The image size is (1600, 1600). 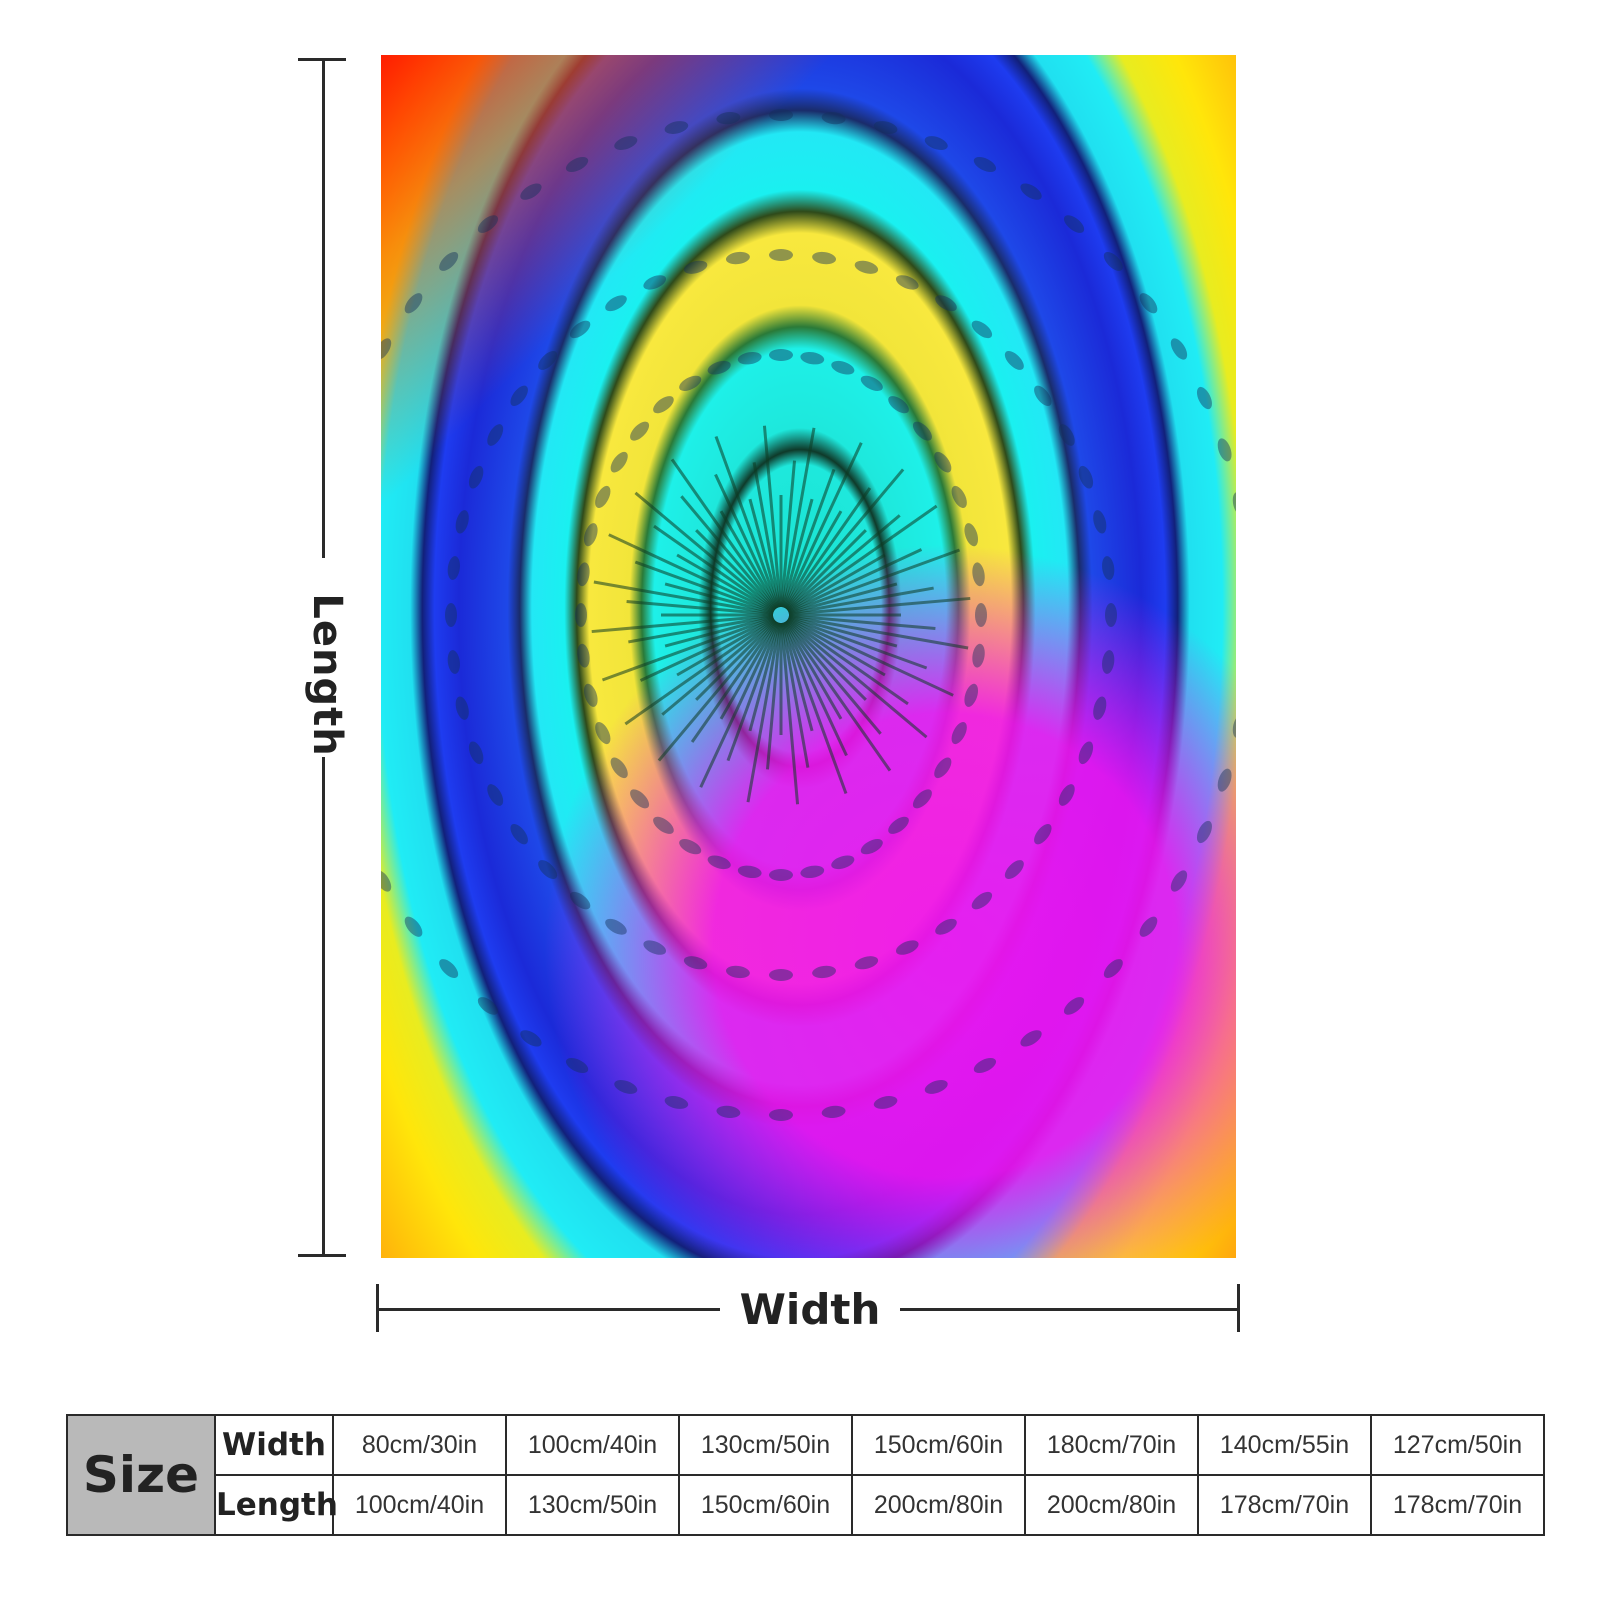 I want to click on width-label: Width, so click(x=810, y=1310).